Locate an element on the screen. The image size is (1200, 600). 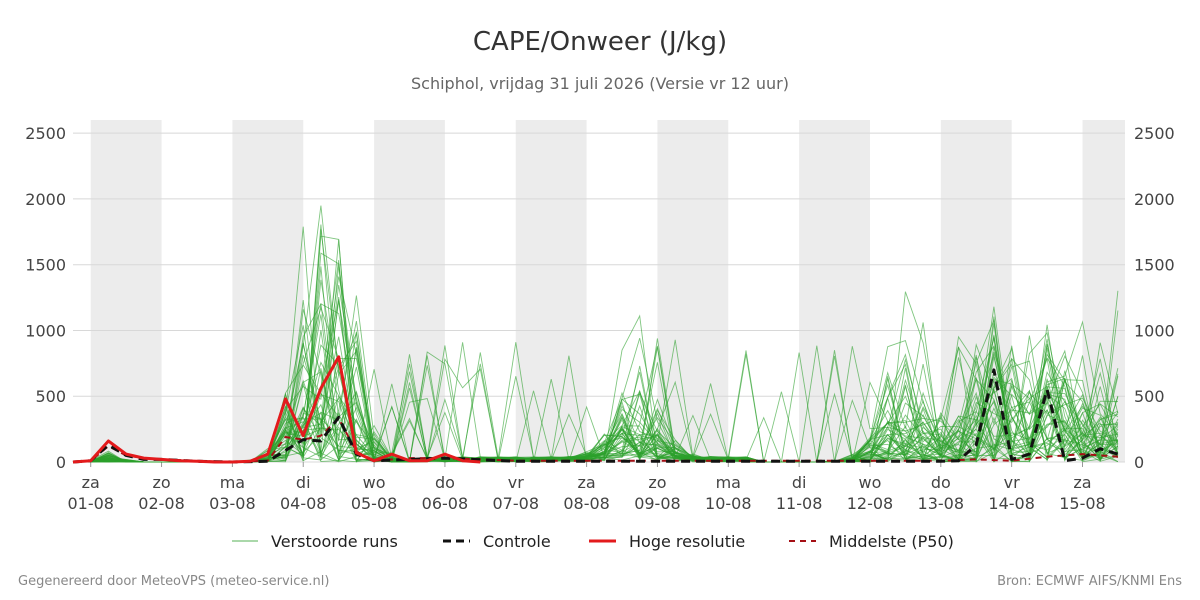
y-tick-label-left-1500: 1500 is located at coordinates (45, 265).